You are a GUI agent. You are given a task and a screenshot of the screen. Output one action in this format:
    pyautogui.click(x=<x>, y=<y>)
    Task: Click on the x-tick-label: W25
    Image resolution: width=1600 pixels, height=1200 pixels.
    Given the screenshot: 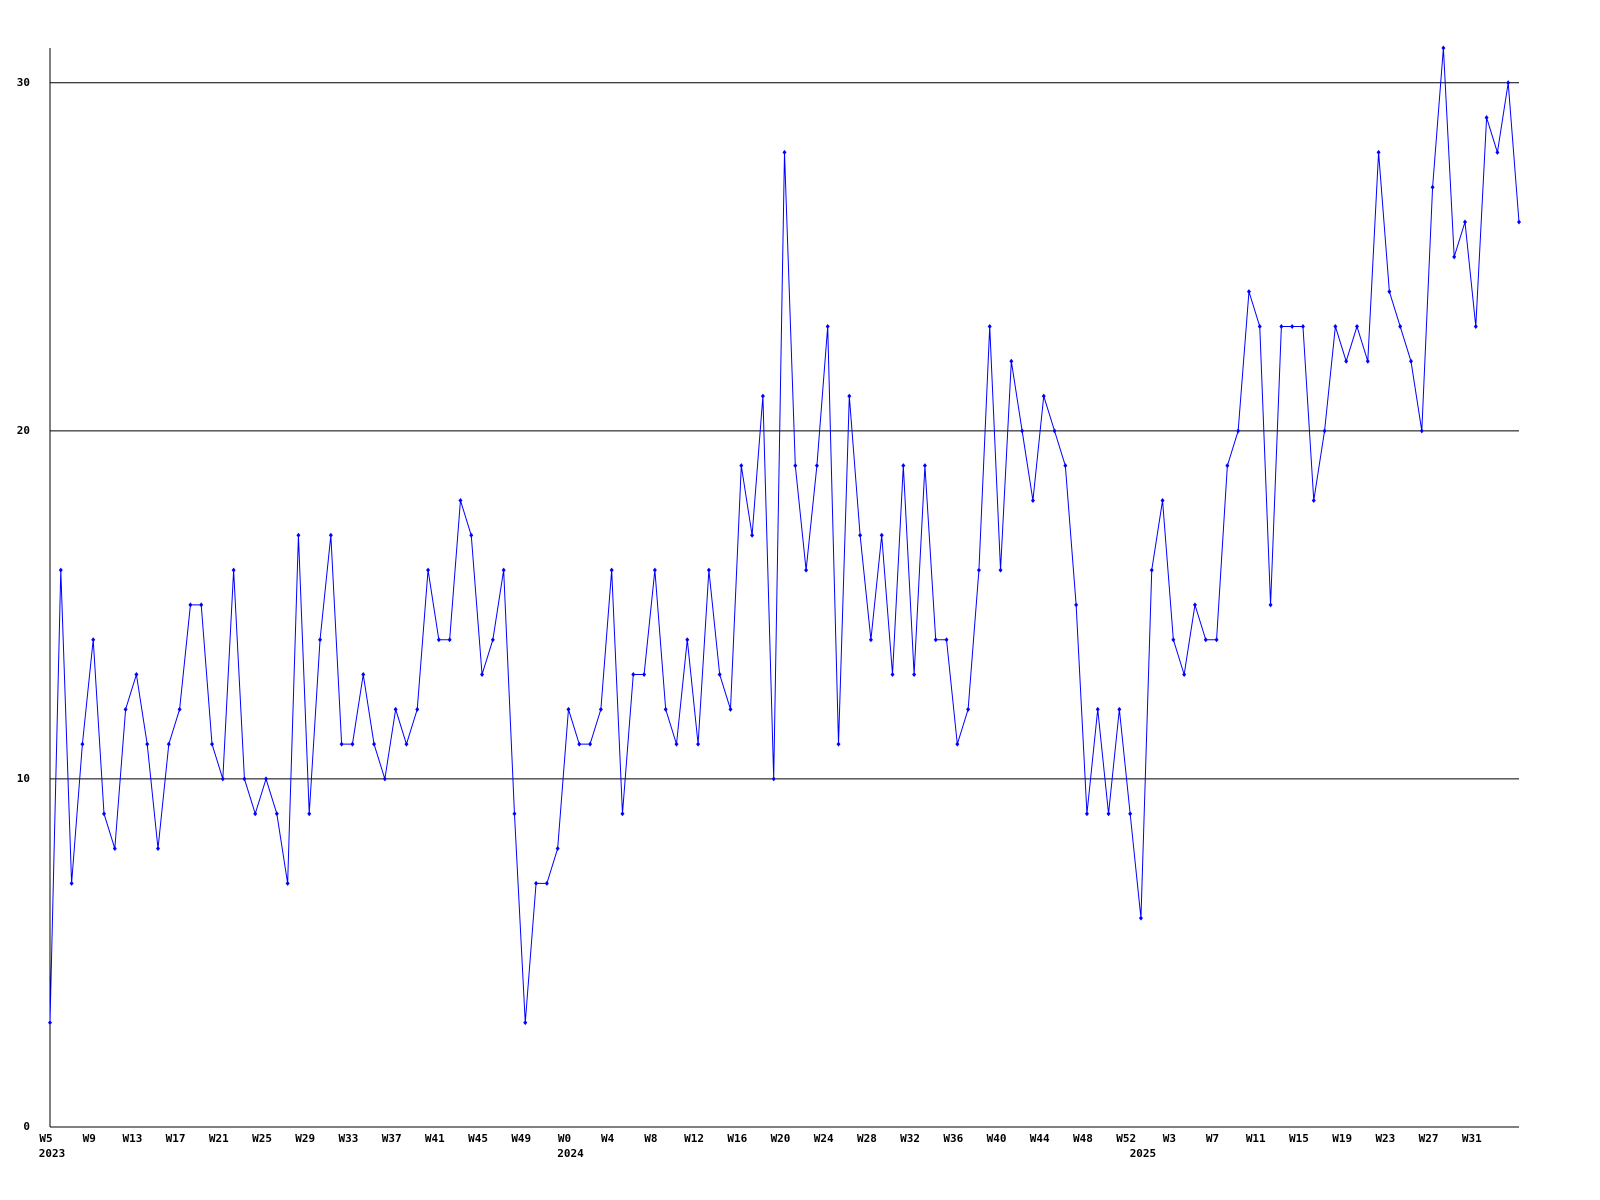 What is the action you would take?
    pyautogui.click(x=262, y=1138)
    